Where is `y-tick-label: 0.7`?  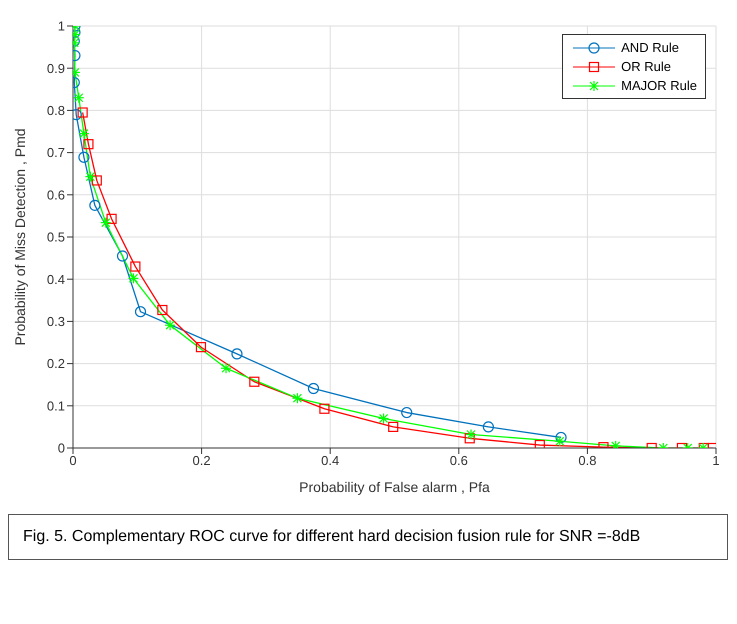
y-tick-label: 0.7 is located at coordinates (55, 152).